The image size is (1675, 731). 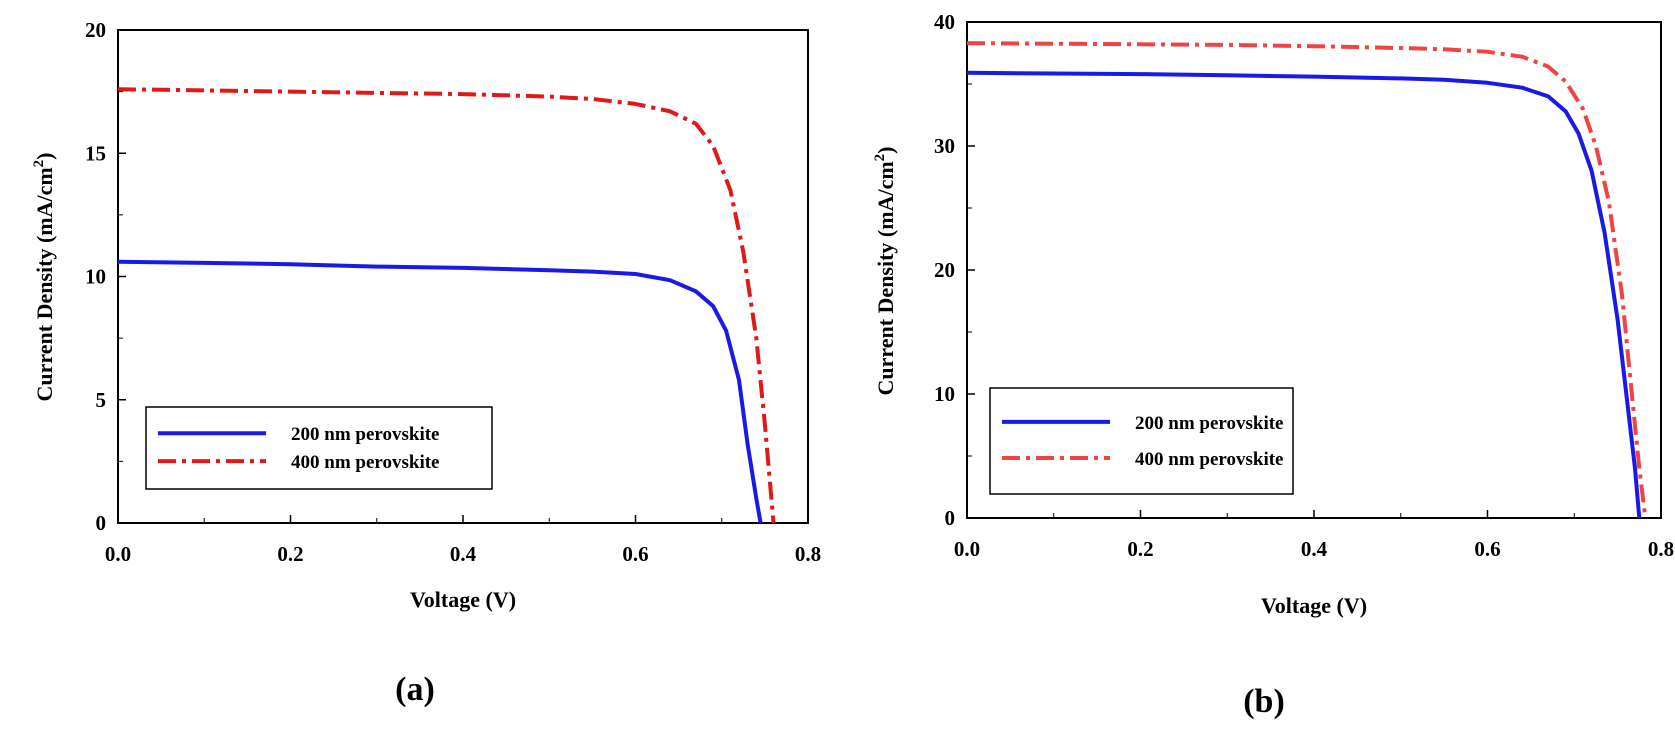 I want to click on y-tick-label: 15, so click(x=95, y=153).